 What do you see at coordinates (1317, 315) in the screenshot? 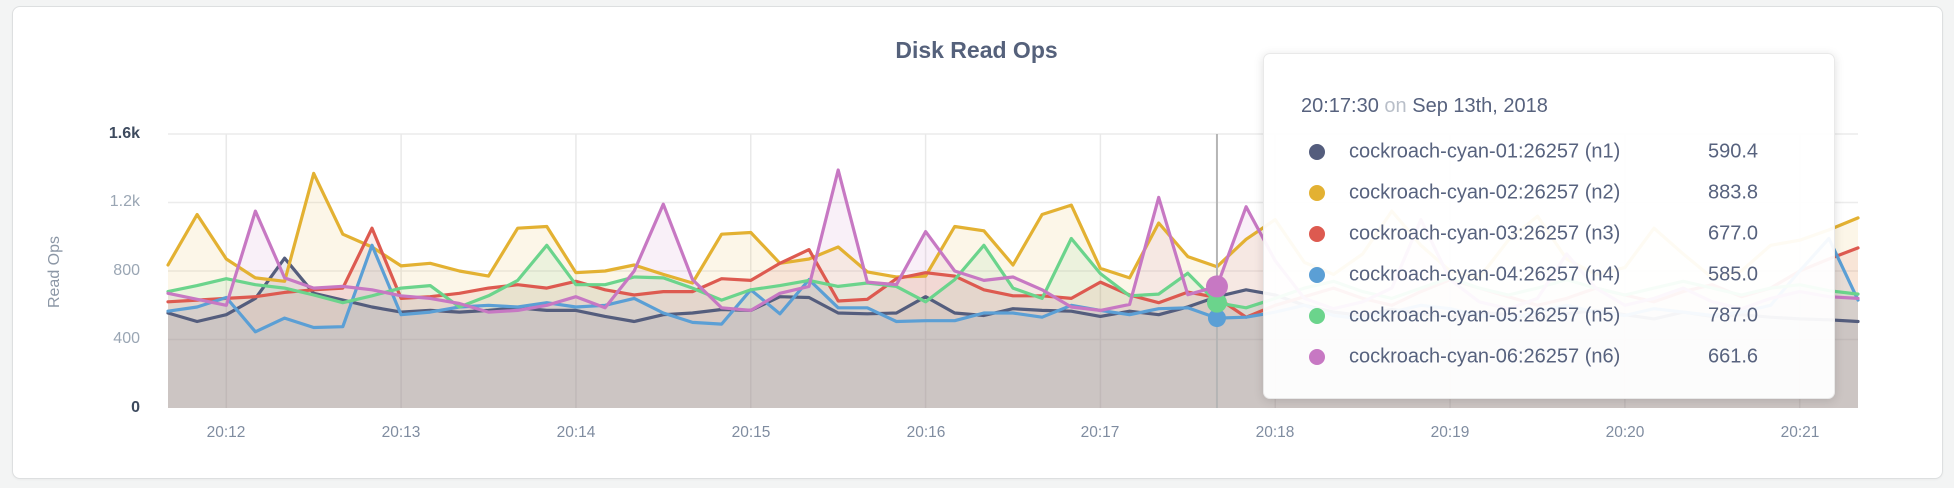
I see `series-color-dot-n5` at bounding box center [1317, 315].